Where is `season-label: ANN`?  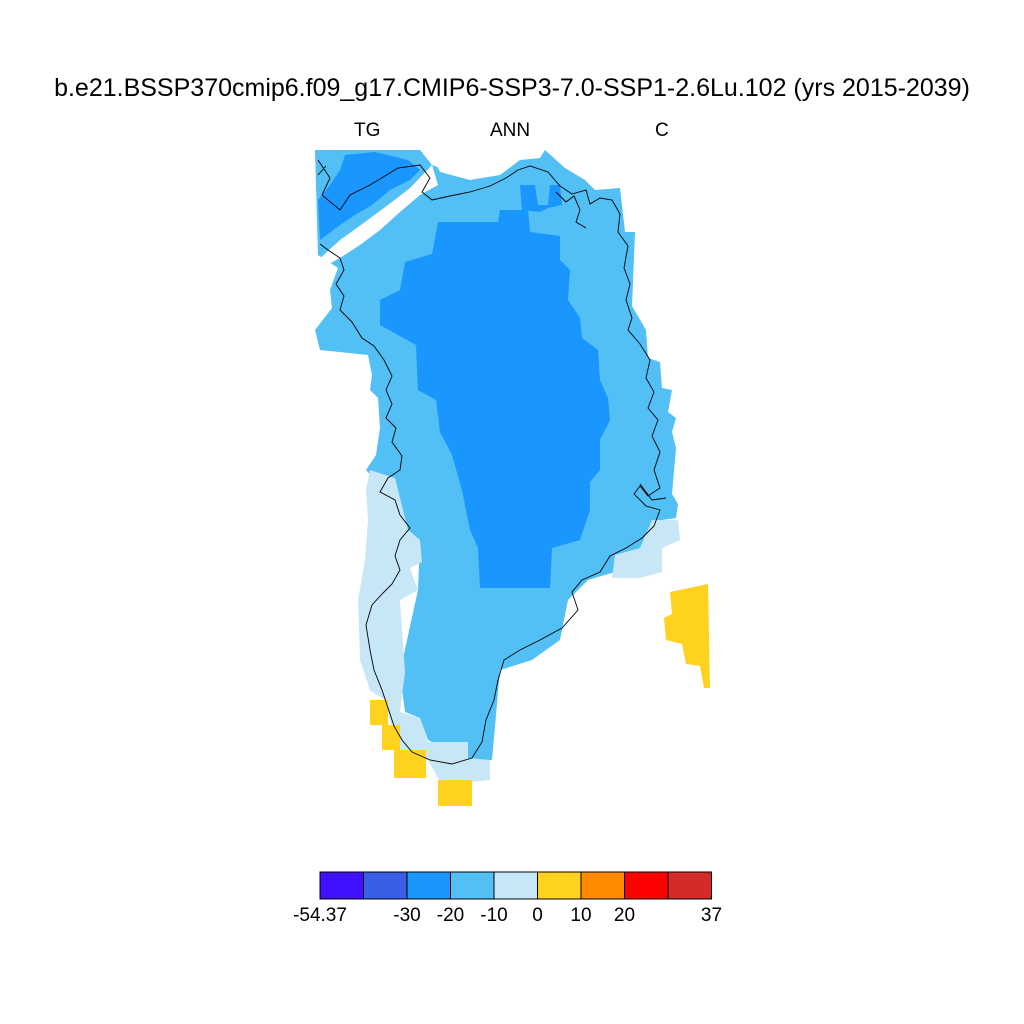 season-label: ANN is located at coordinates (510, 130).